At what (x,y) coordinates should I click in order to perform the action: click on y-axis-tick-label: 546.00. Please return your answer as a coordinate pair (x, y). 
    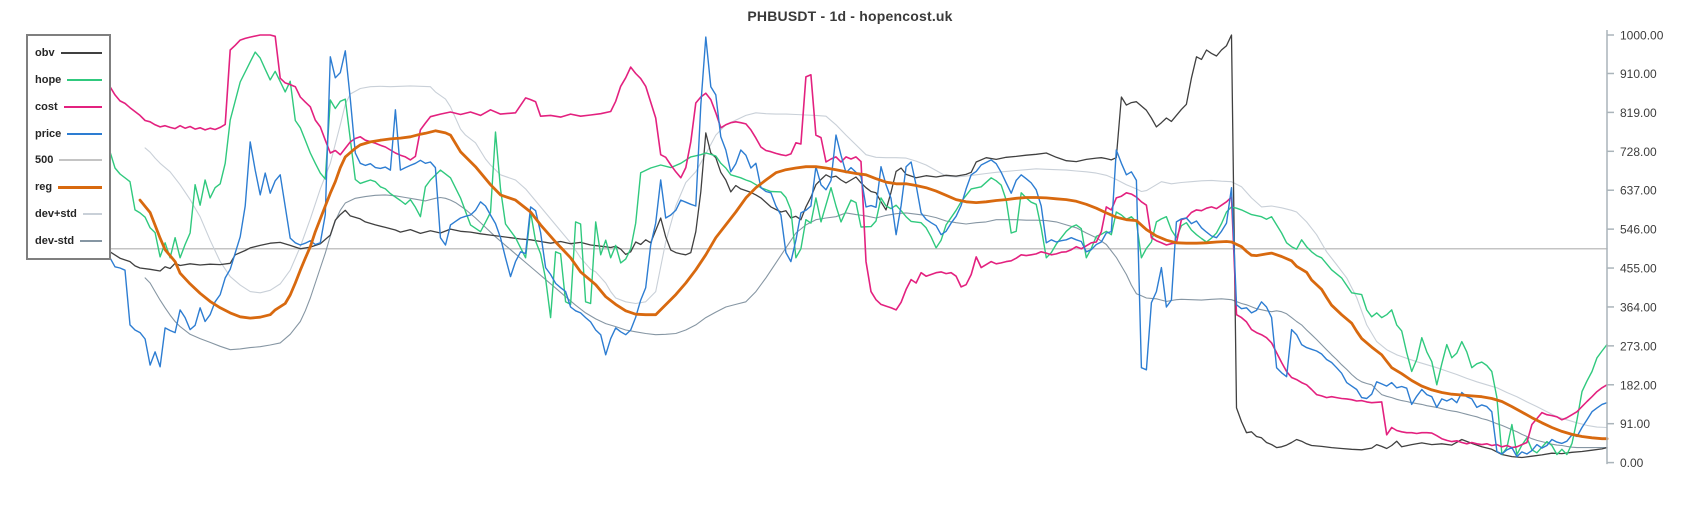
    Looking at the image, I should click on (1638, 230).